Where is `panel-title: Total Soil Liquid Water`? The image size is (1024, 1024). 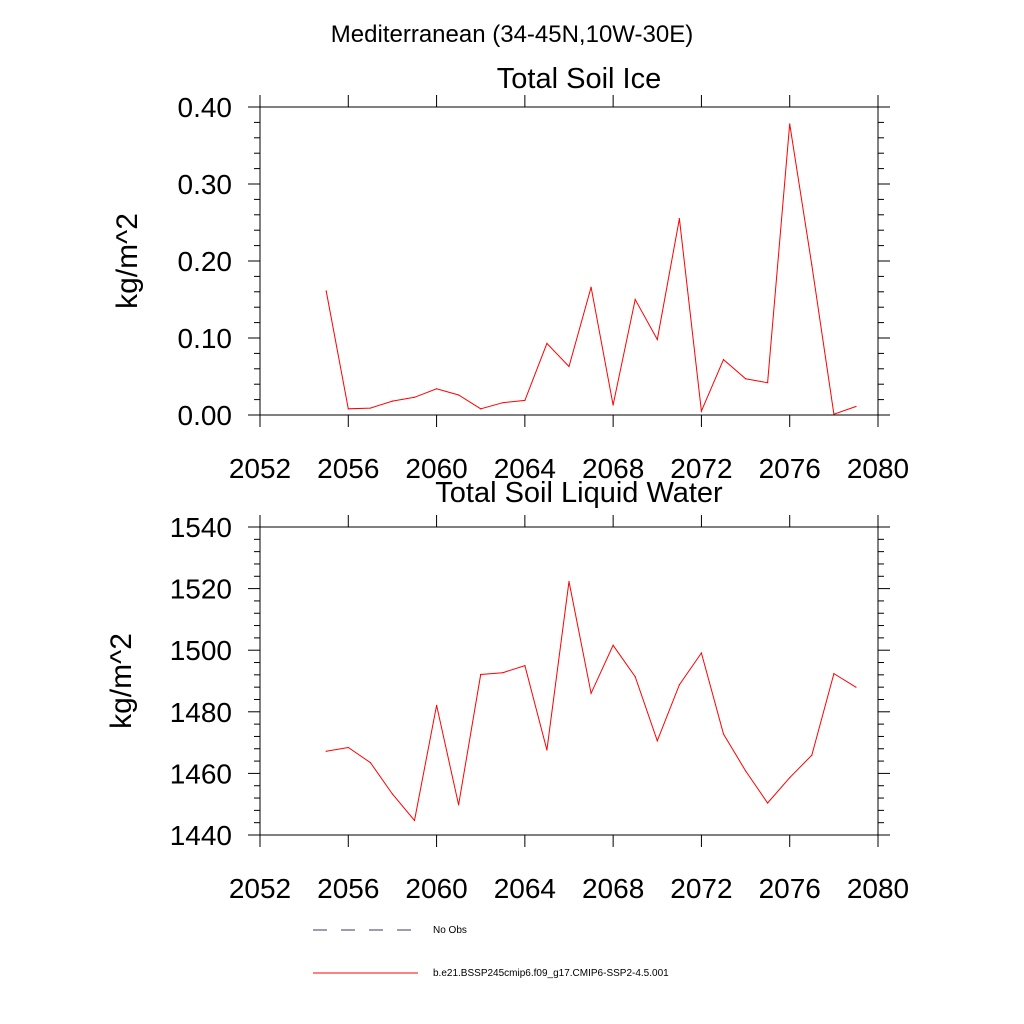
panel-title: Total Soil Liquid Water is located at coordinates (579, 493).